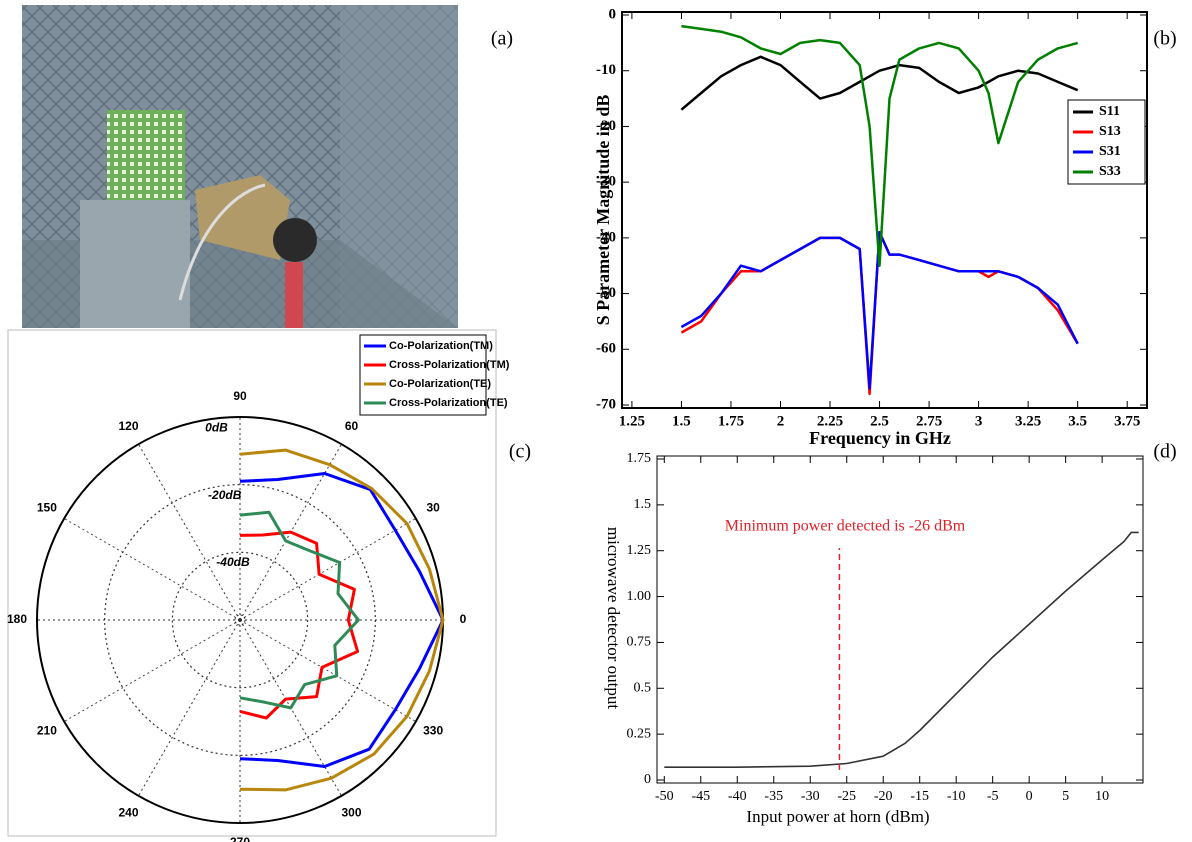 Image resolution: width=1192 pixels, height=842 pixels. I want to click on y-axis-label: microwave detector output, so click(613, 618).